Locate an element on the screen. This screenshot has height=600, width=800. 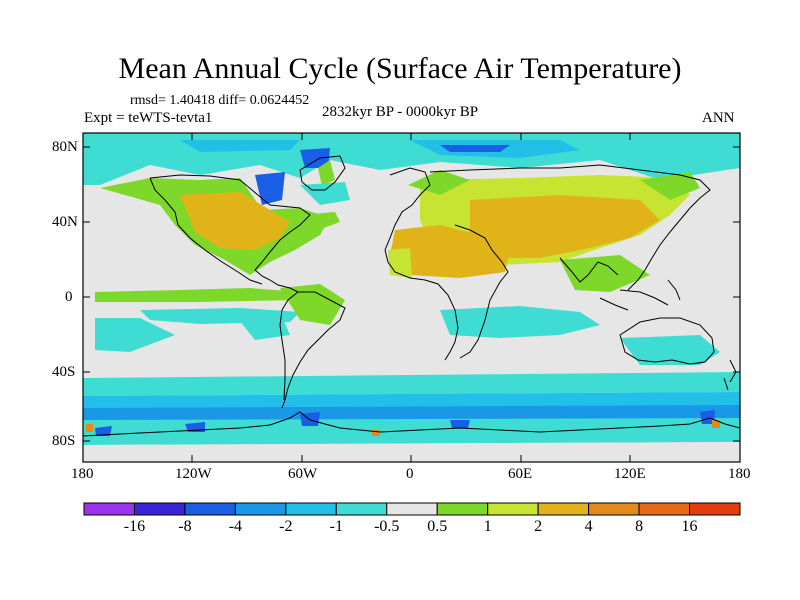
greenland-warm is located at coordinates (326, 173).